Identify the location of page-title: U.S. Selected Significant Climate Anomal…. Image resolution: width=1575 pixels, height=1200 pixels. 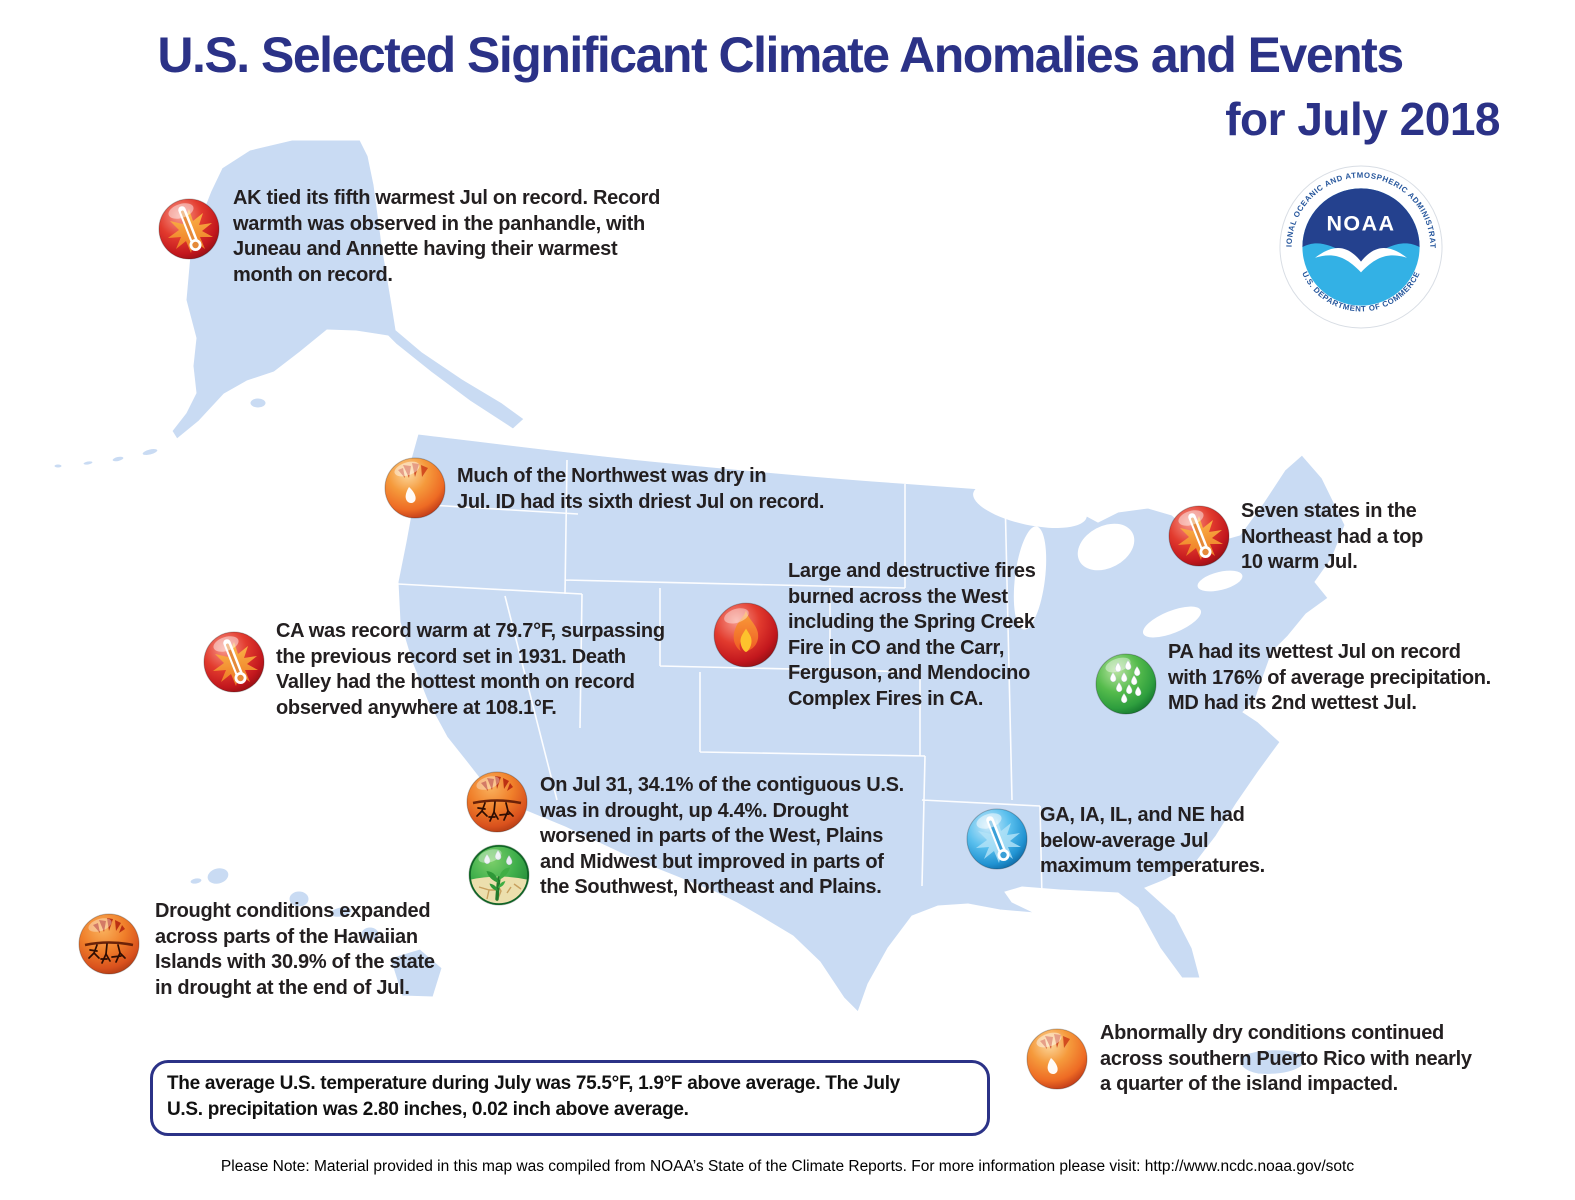
(780, 55).